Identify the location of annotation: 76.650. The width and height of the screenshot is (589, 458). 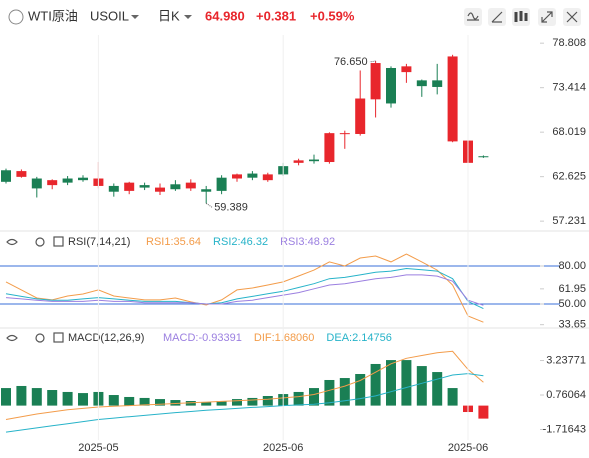
(351, 62).